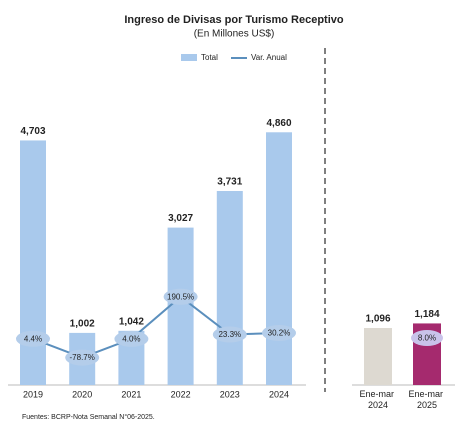 The height and width of the screenshot is (424, 469). I want to click on value-label: 1,002, so click(82, 324).